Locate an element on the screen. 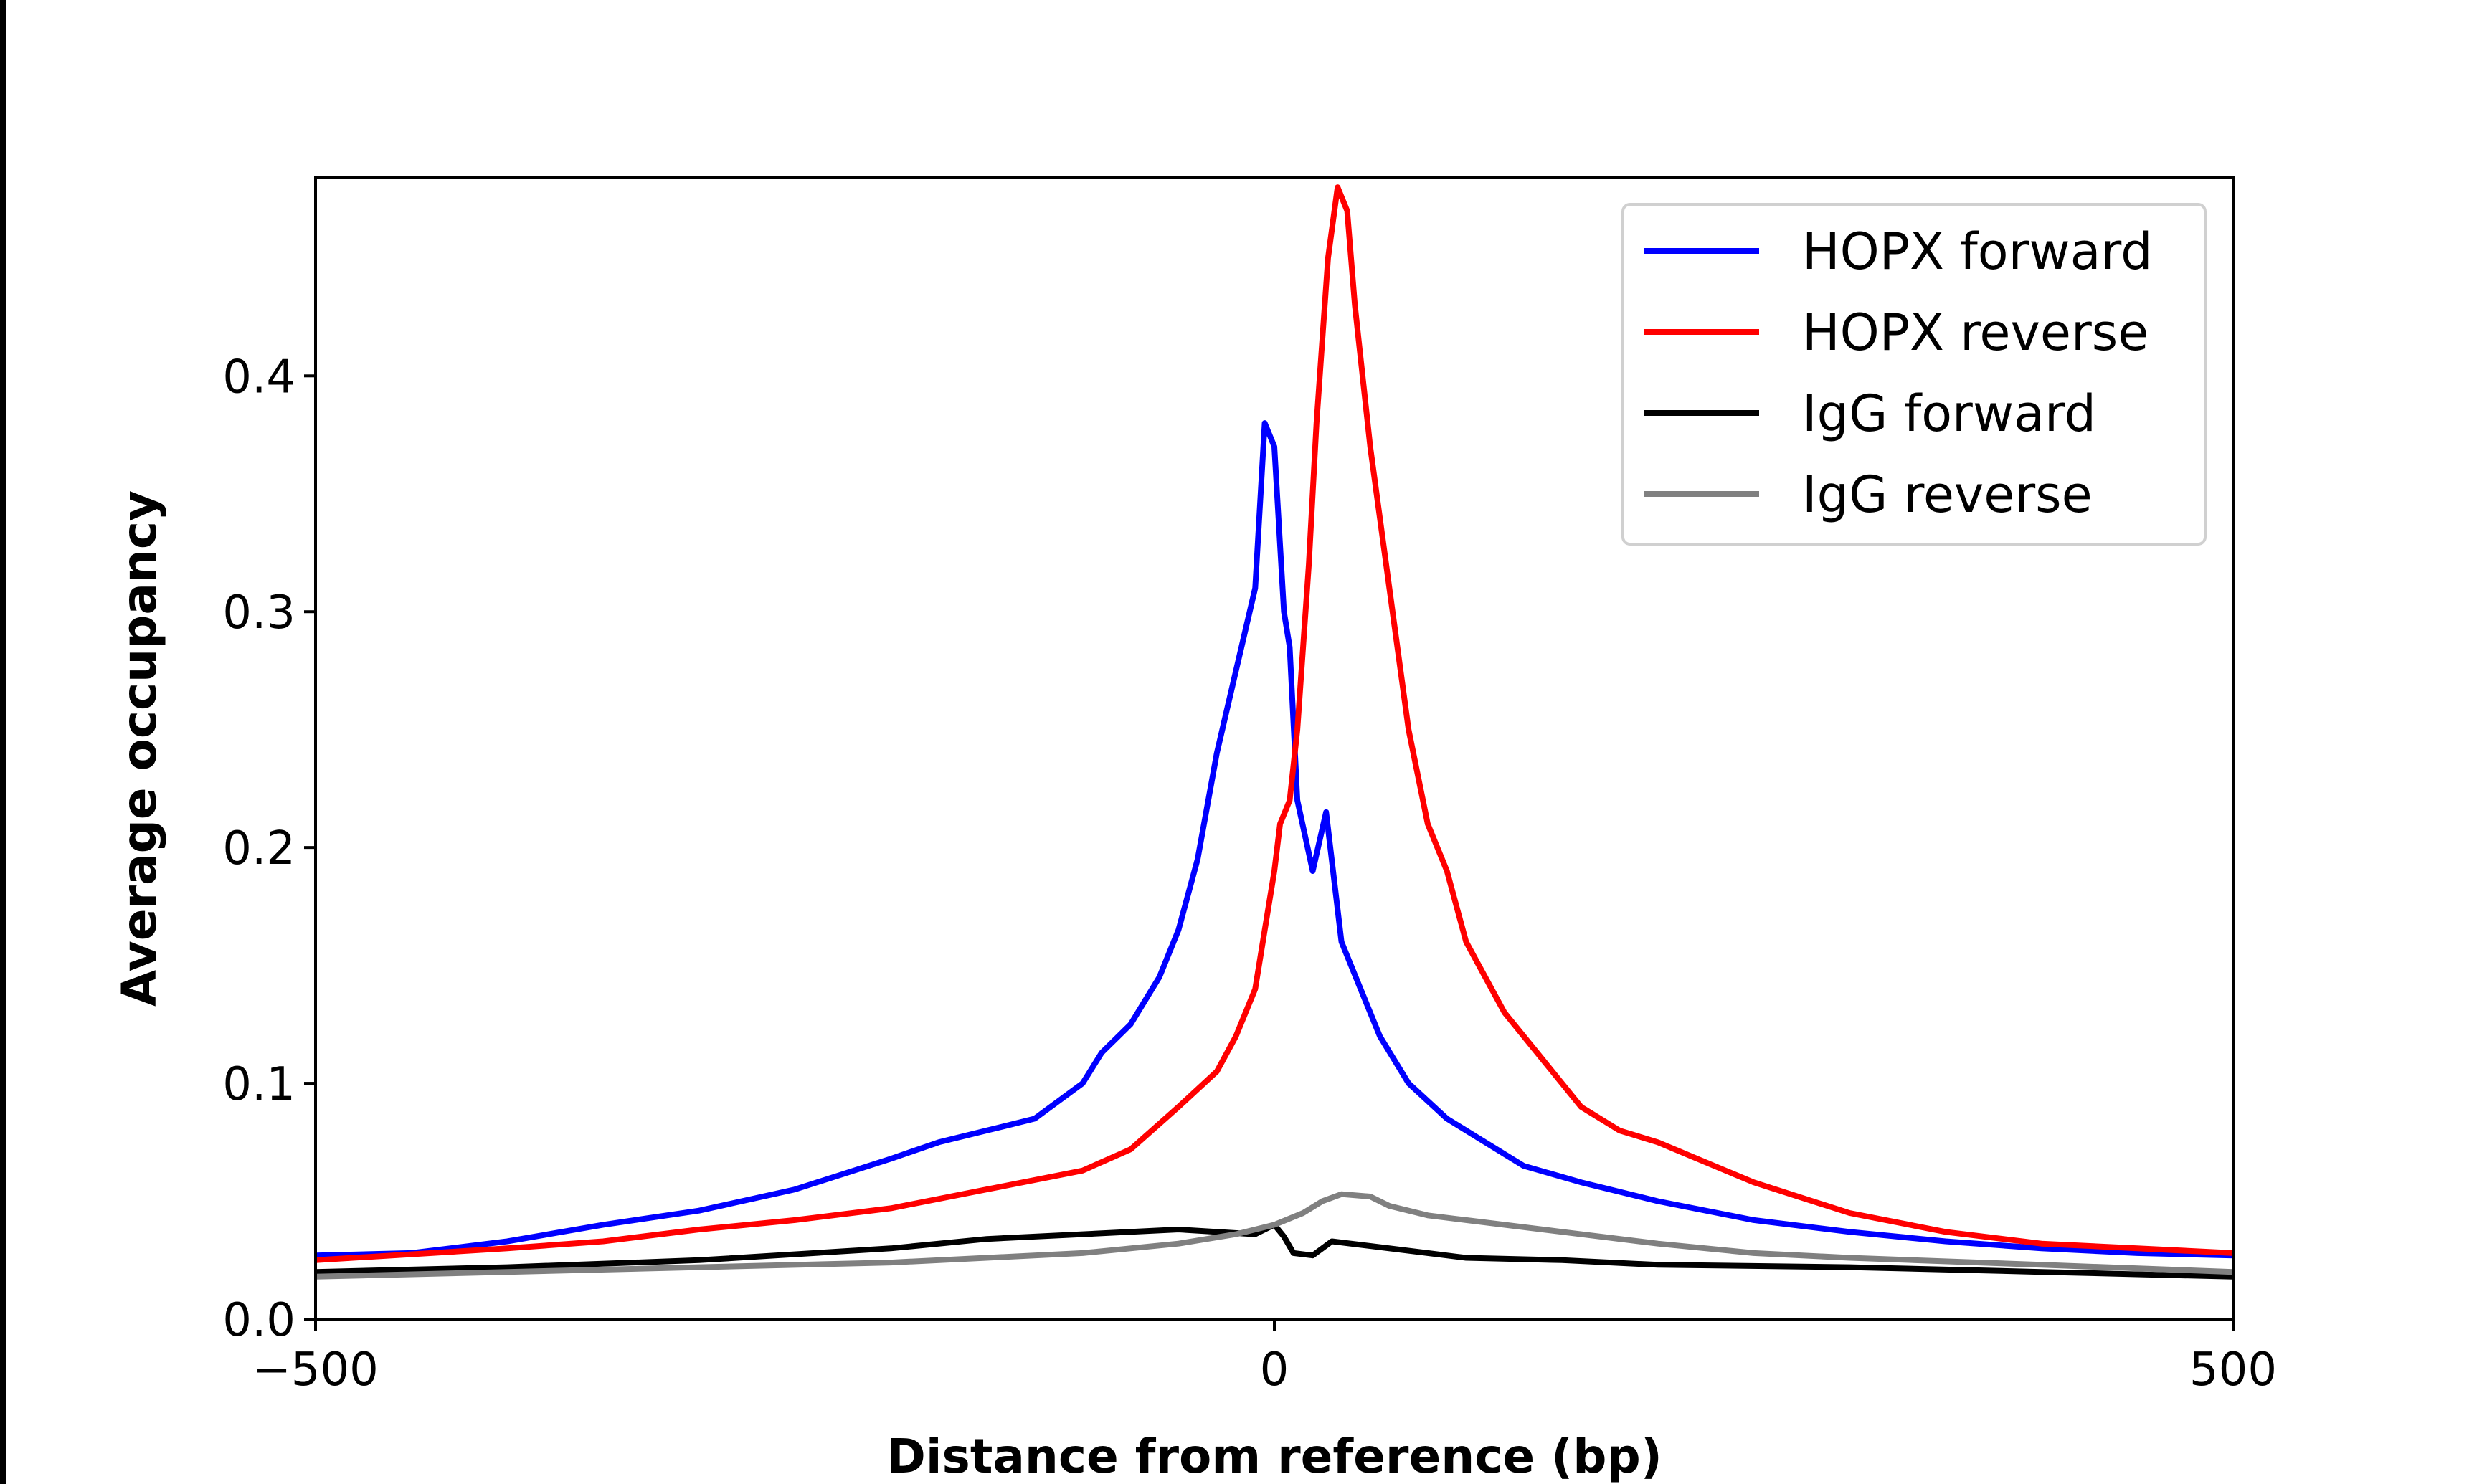  legend-entry: IgG forward is located at coordinates (1870, 413).